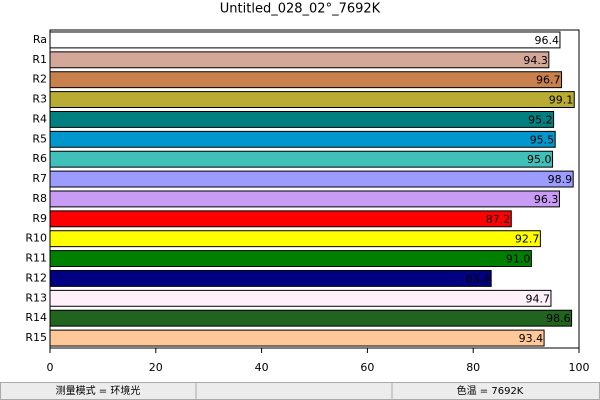 The width and height of the screenshot is (600, 400). I want to click on value-label: 93.4, so click(531, 338).